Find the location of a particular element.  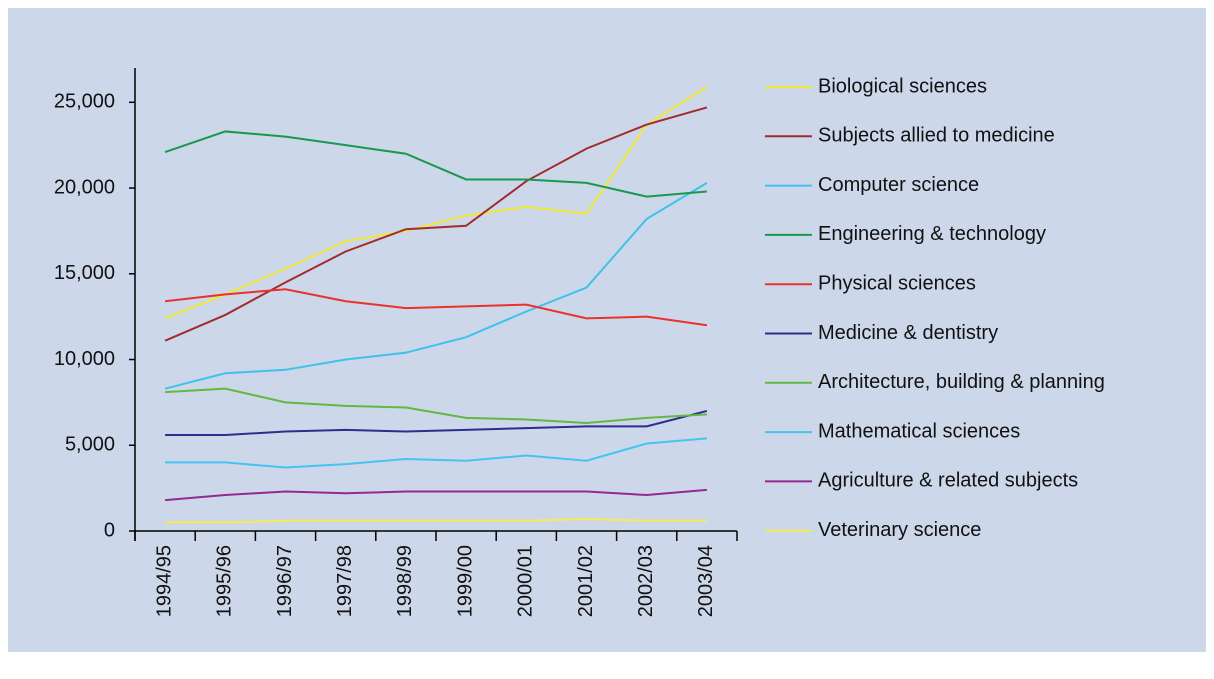

x-tick-label: 2000/01 is located at coordinates (526, 581).